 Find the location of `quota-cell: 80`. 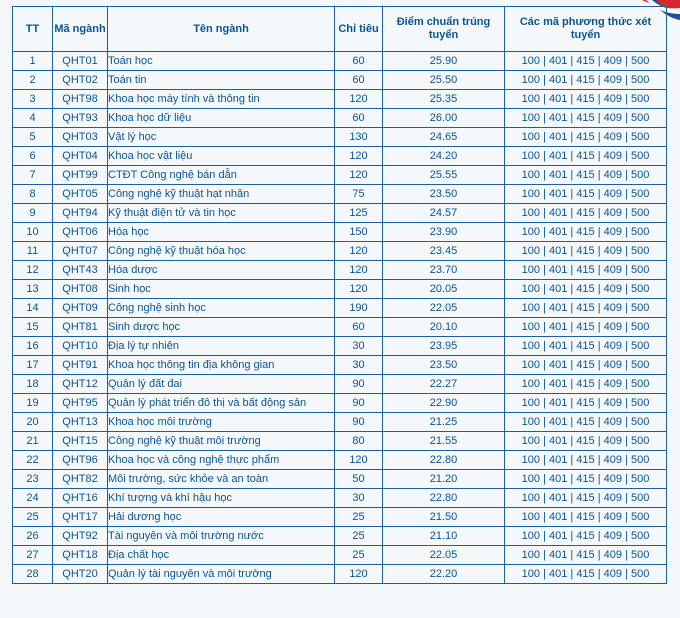

quota-cell: 80 is located at coordinates (358, 441).